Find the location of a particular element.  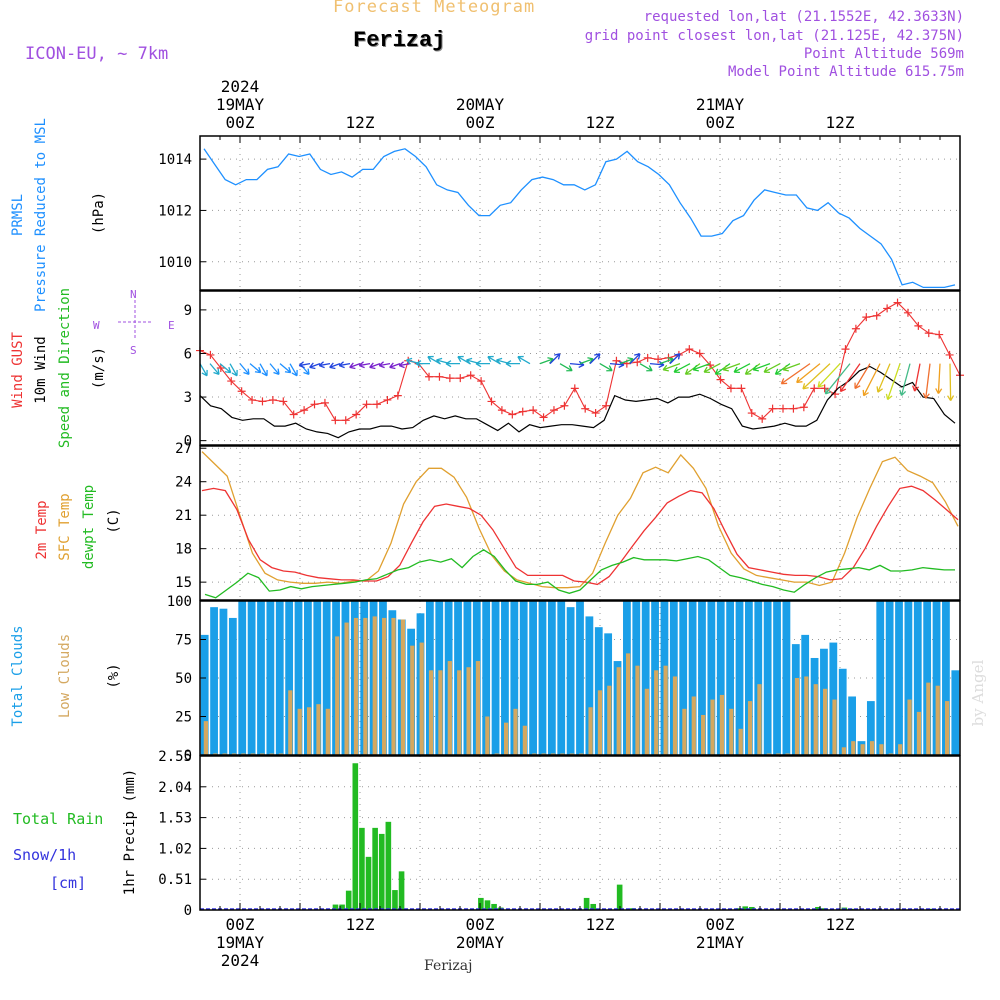

ytick-label: 0.51 is located at coordinates (175, 880).